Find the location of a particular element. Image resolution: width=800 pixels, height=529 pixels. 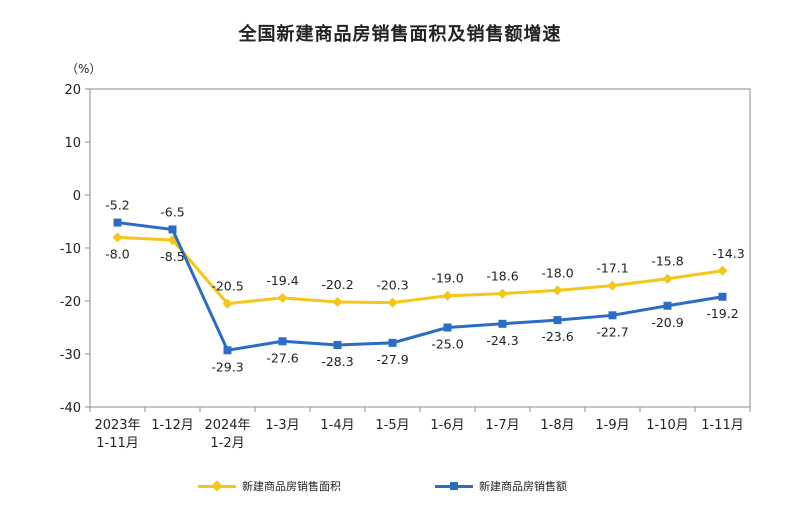

legend-item-sales: 新建商品房销售额 is located at coordinates (501, 486).